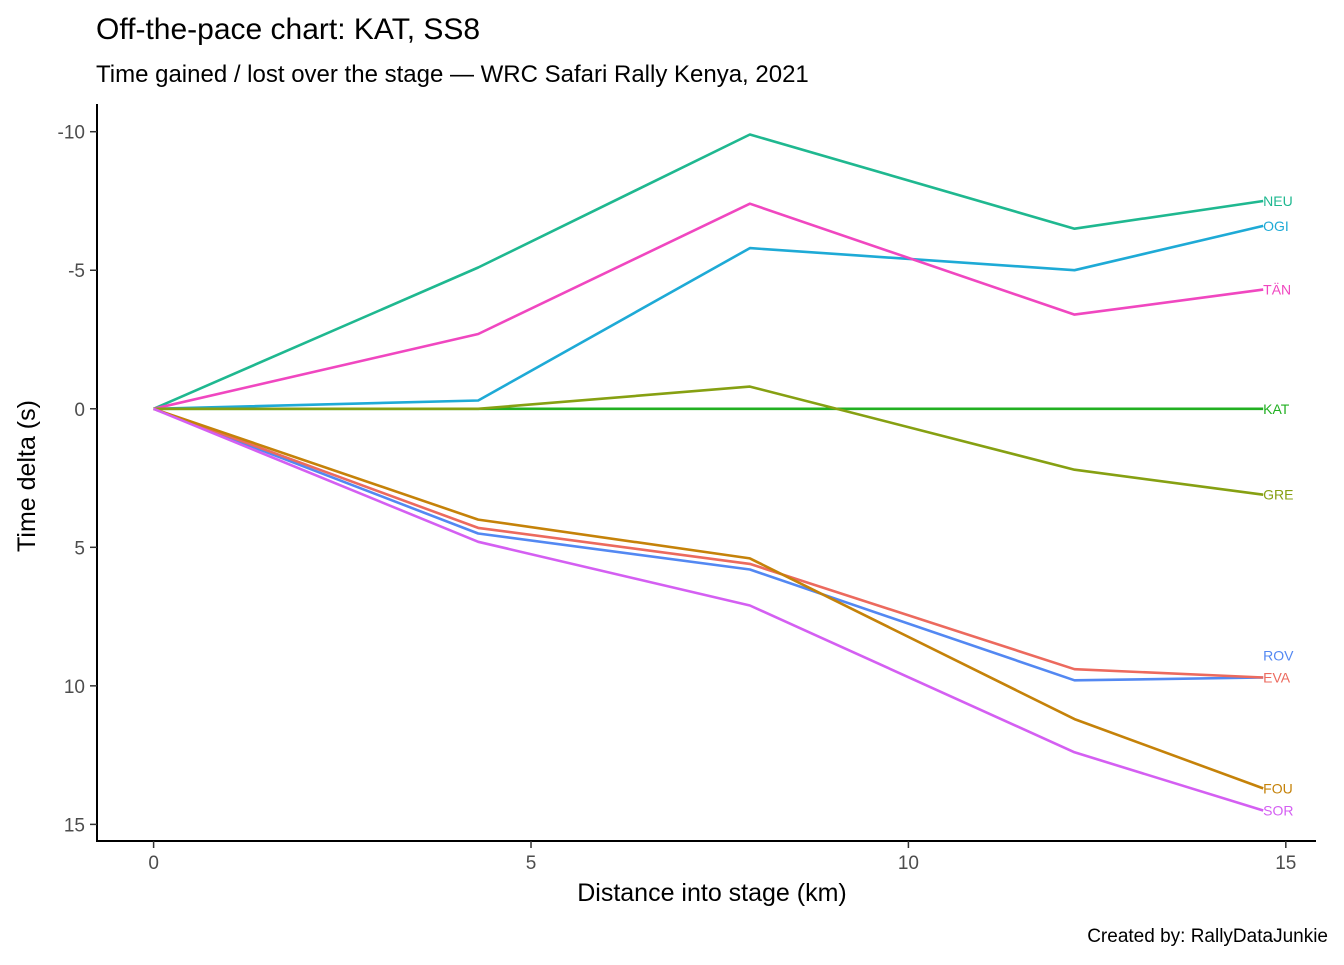  What do you see at coordinates (1285, 863) in the screenshot?
I see `x-tick-label: 15` at bounding box center [1285, 863].